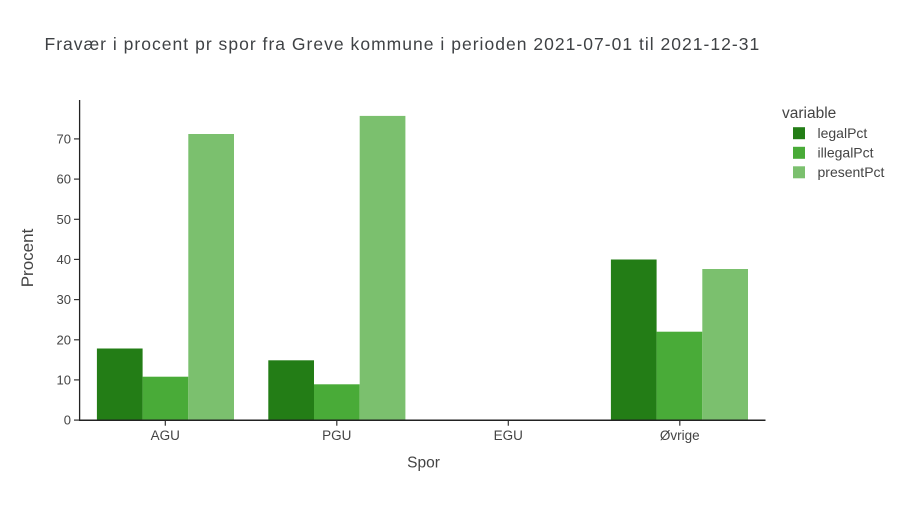 The image size is (900, 505). What do you see at coordinates (846, 153) in the screenshot?
I see `svg-text: illegalPct` at bounding box center [846, 153].